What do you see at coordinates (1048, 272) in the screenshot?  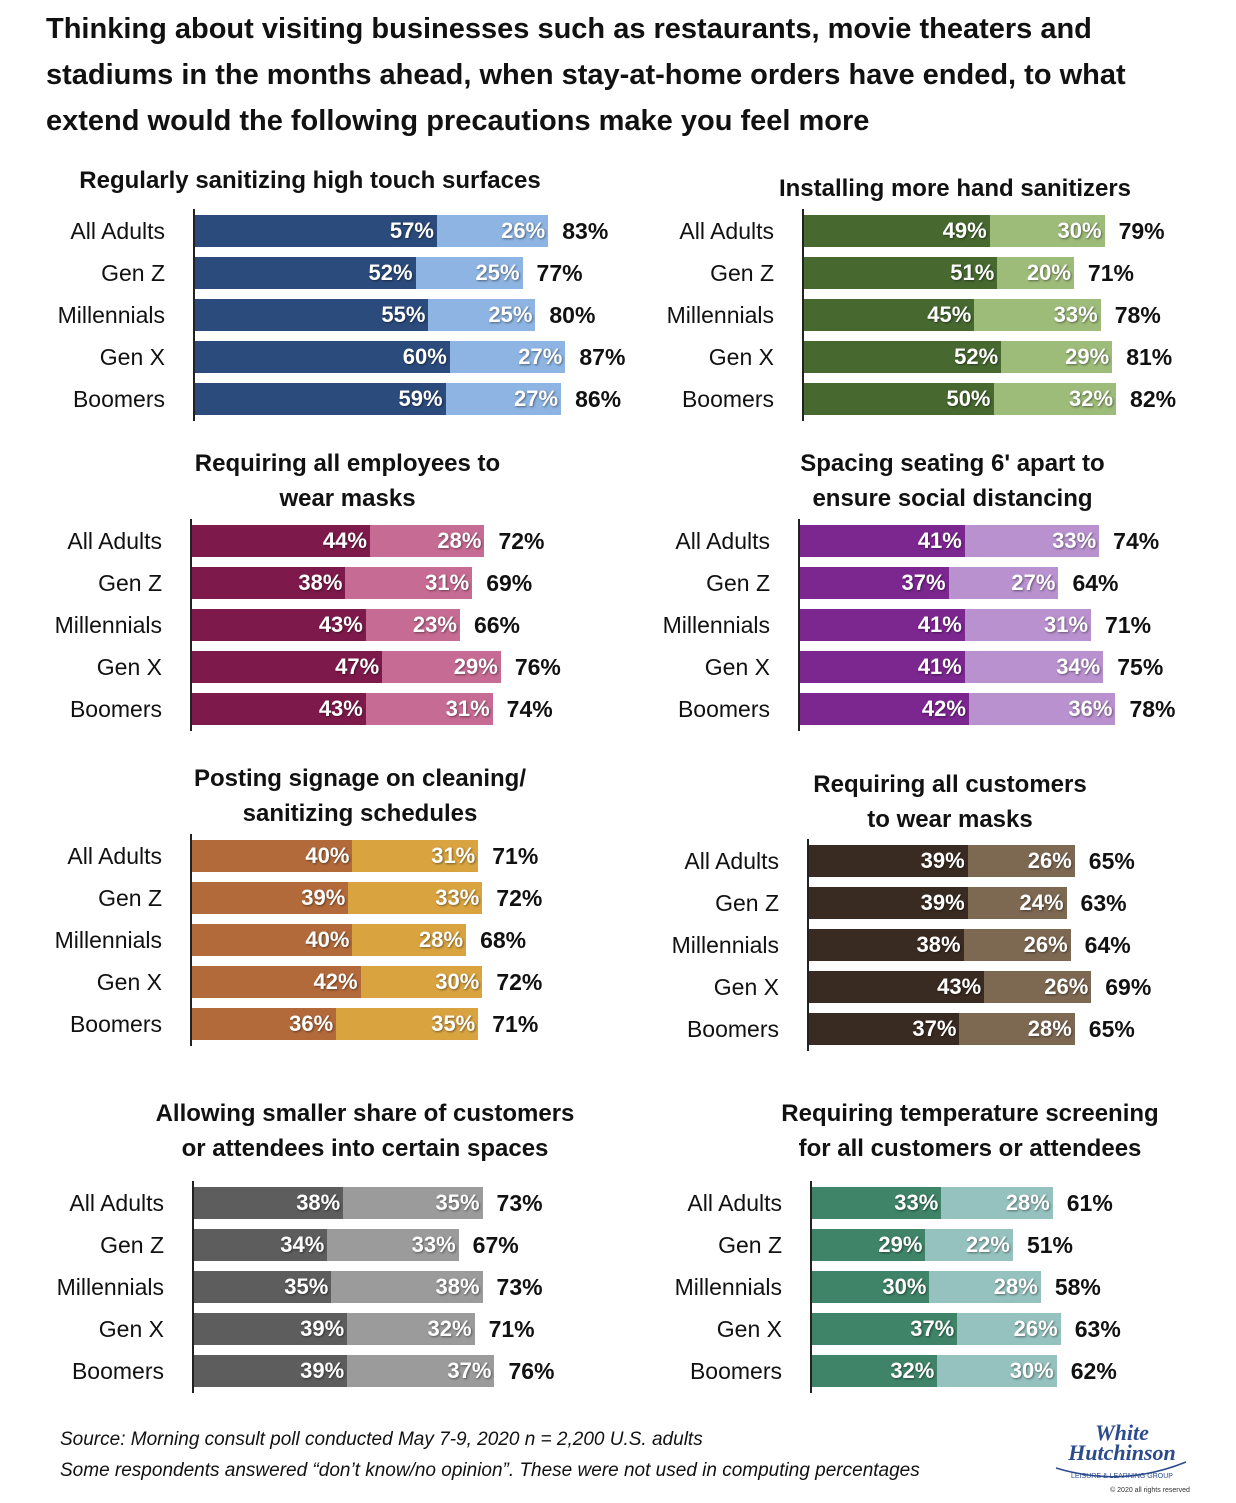 I see `data-label: 20%` at bounding box center [1048, 272].